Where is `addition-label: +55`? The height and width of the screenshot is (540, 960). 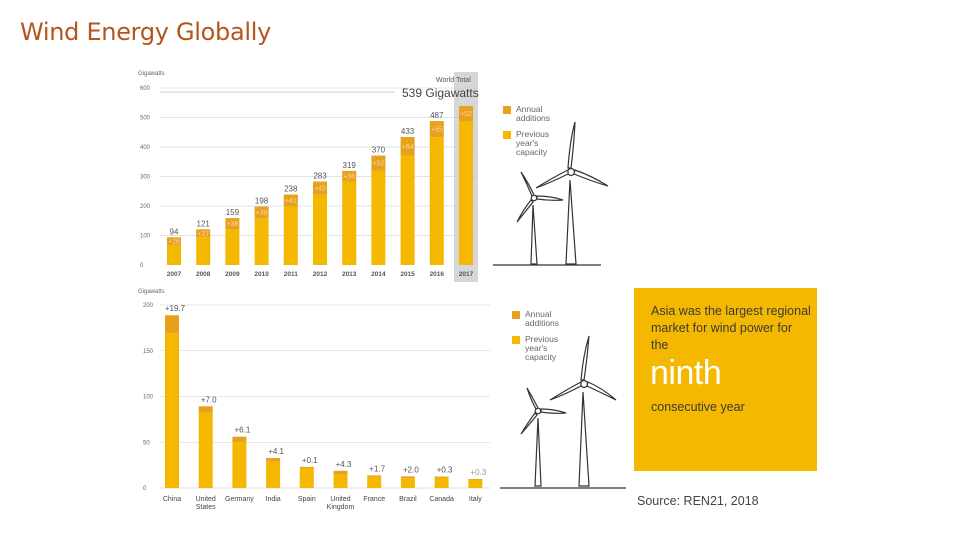
addition-label: +55 is located at coordinates (437, 130).